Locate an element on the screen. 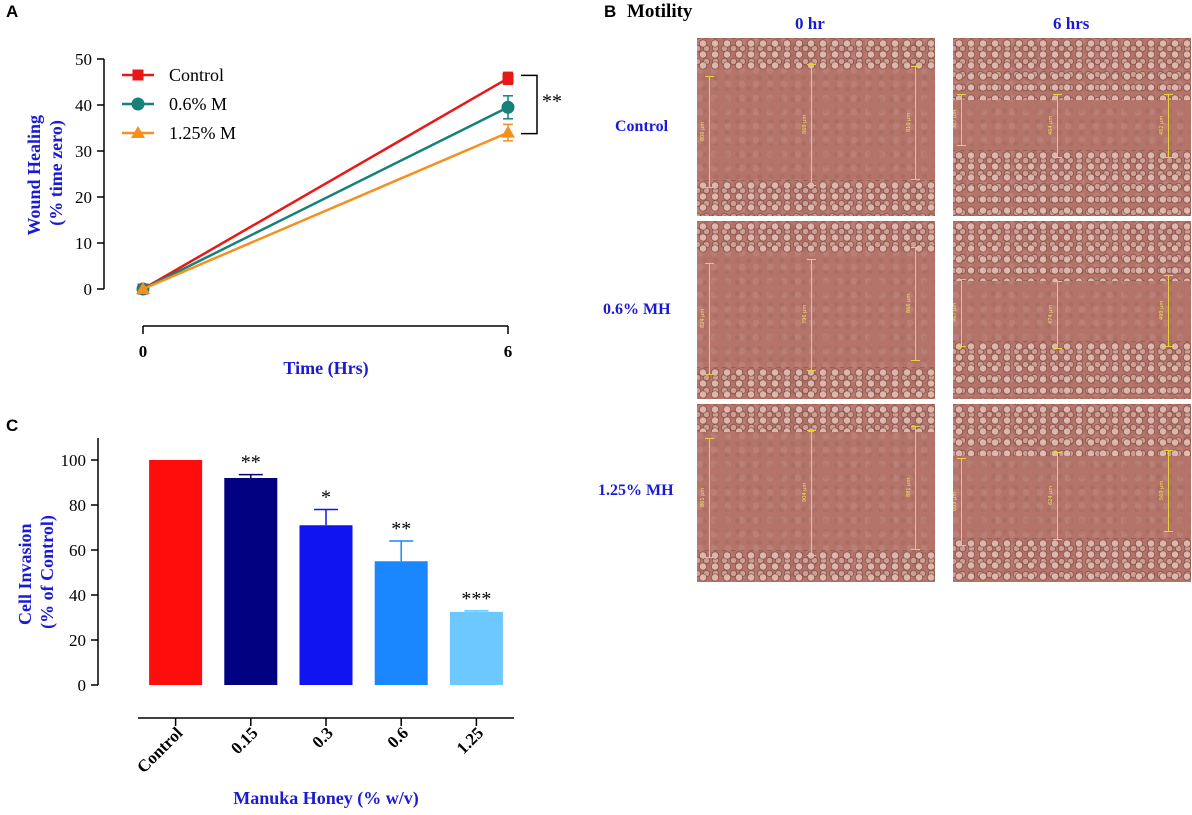  gap-measurement-label: 452 µm is located at coordinates (1162, 125).